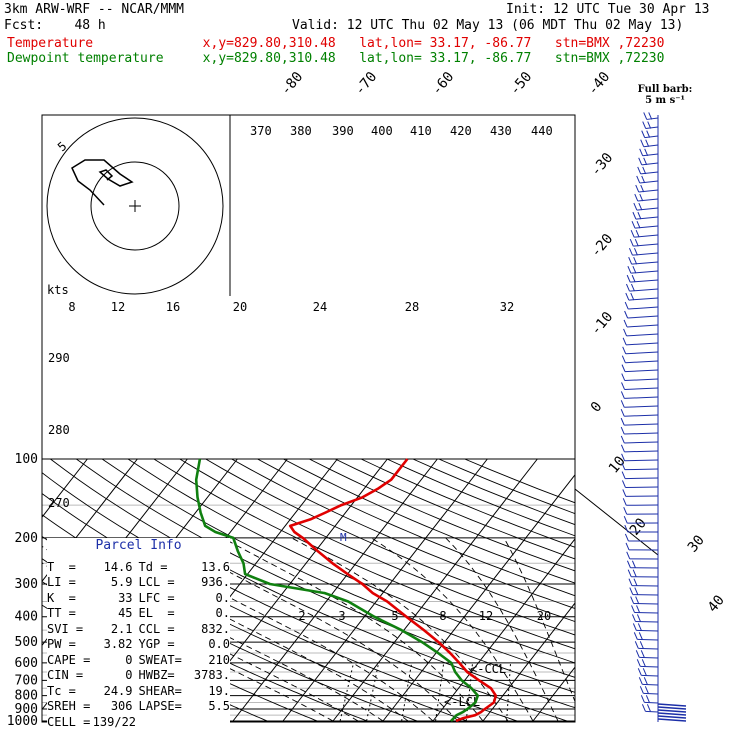 This screenshot has height=740, width=740. Describe the element at coordinates (26, 642) in the screenshot. I see `pressure-label: 500` at that location.